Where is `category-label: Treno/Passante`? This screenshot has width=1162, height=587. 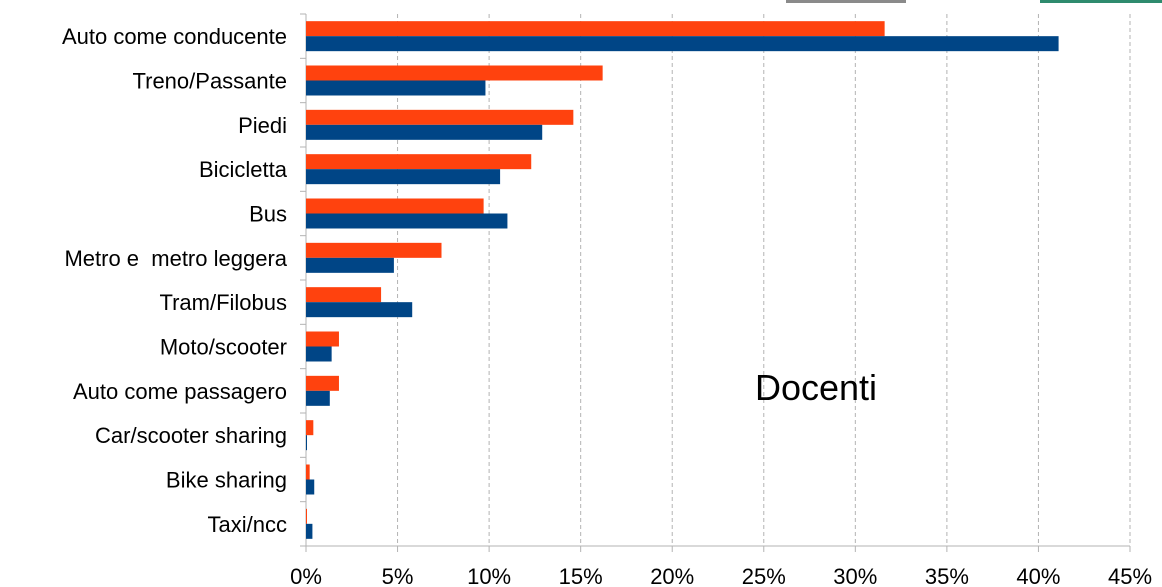
category-label: Treno/Passante is located at coordinates (210, 81).